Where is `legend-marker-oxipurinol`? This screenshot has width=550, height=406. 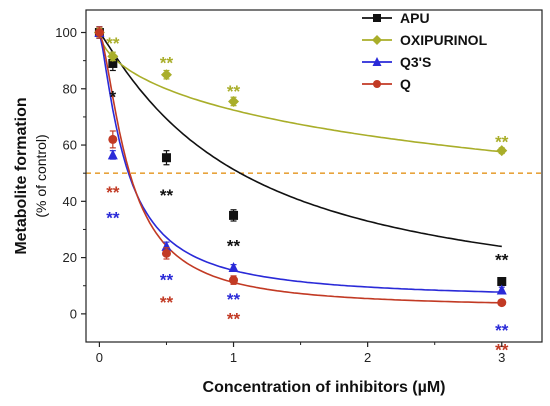 legend-marker-oxipurinol is located at coordinates (377, 40).